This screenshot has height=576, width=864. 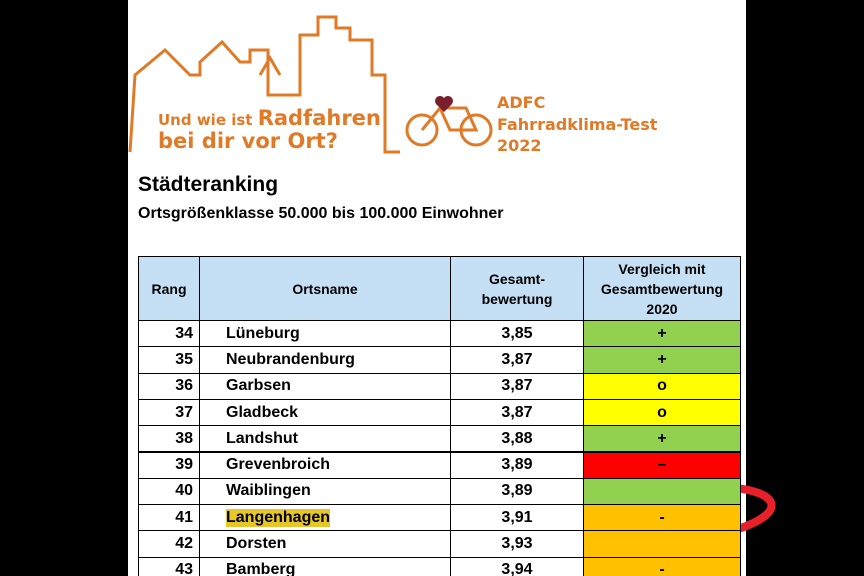 I want to click on score-cell: 3,91, so click(x=517, y=518).